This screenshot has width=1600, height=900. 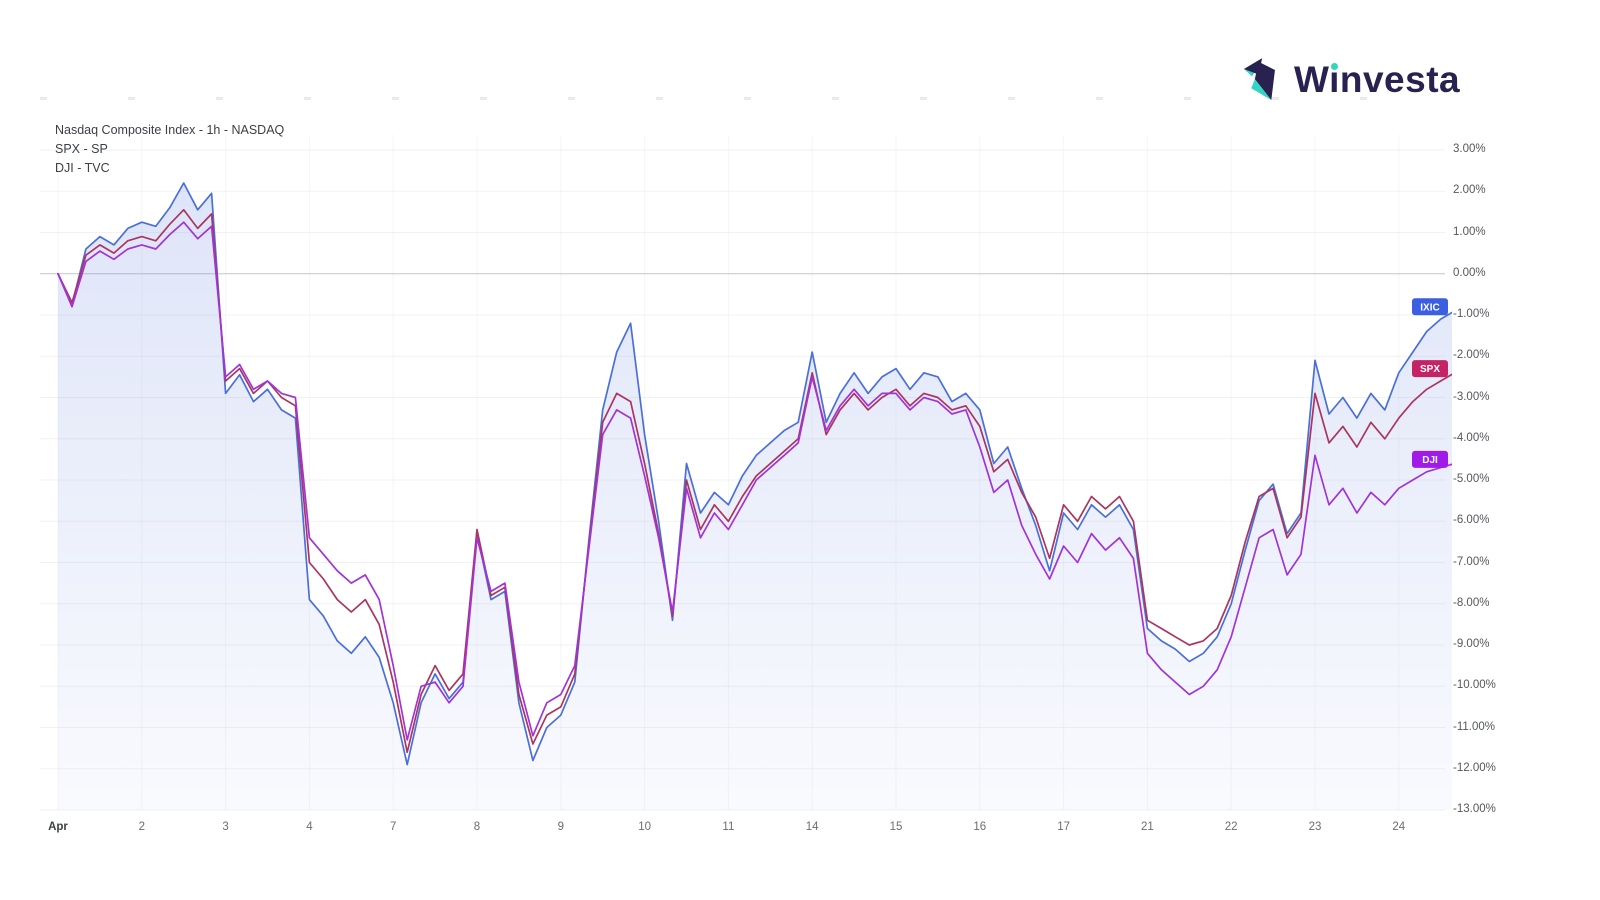 I want to click on legend-row-spx: SPX - SP, so click(x=81, y=149).